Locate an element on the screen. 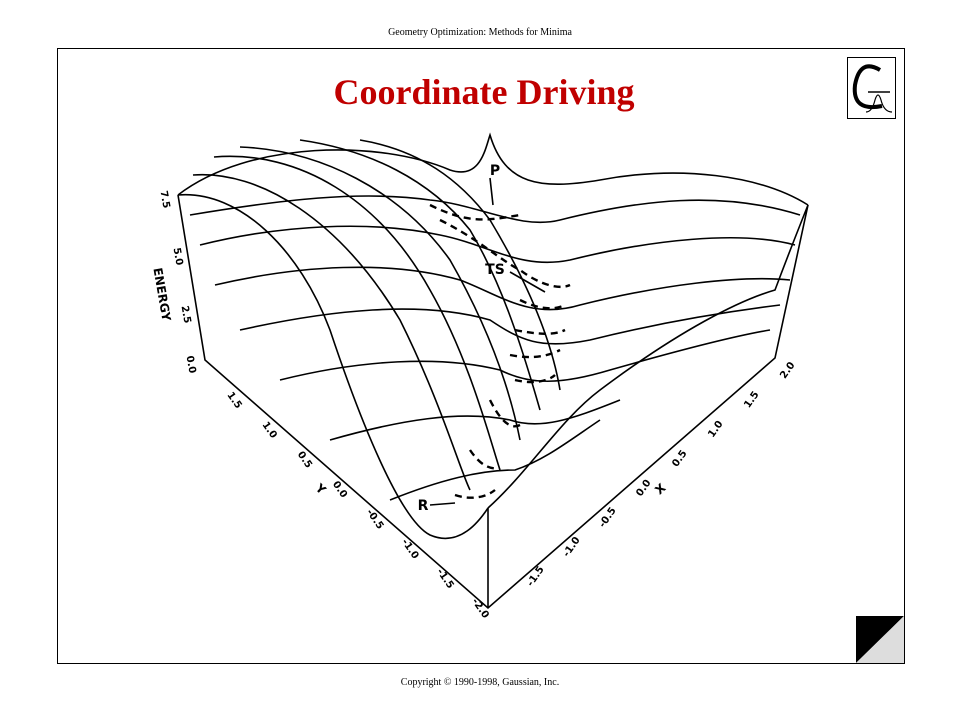 The image size is (960, 720). y-axis-label: Y is located at coordinates (320, 488).